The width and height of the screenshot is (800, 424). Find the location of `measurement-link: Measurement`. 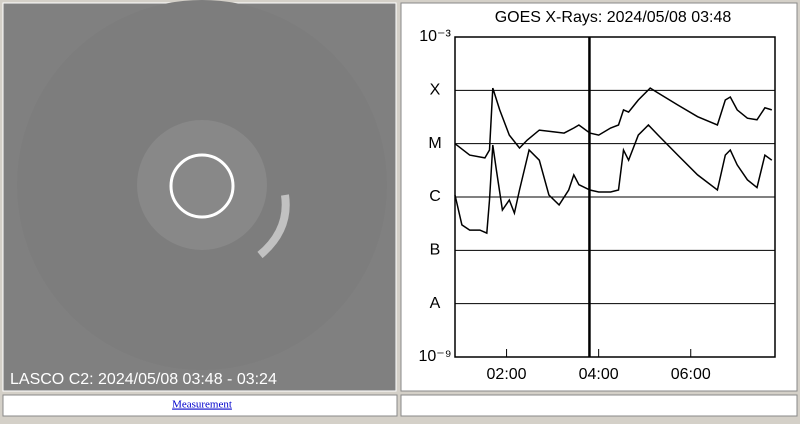

measurement-link: Measurement is located at coordinates (202, 405).